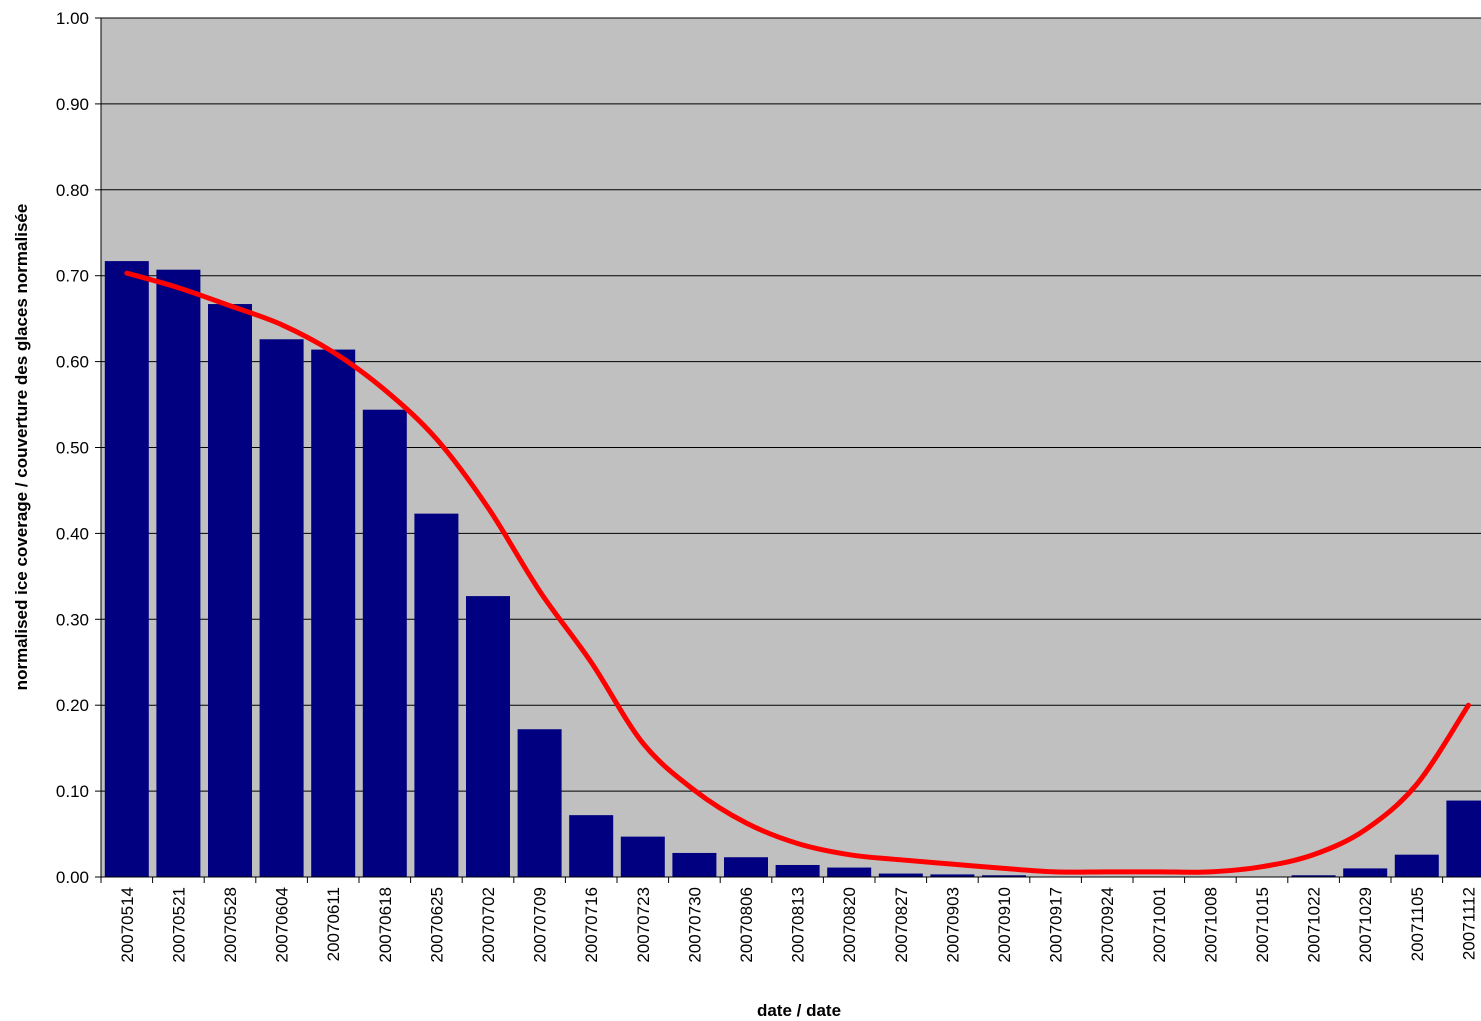 The width and height of the screenshot is (1481, 1021). What do you see at coordinates (1210, 925) in the screenshot?
I see `x-tick-label: 20071008` at bounding box center [1210, 925].